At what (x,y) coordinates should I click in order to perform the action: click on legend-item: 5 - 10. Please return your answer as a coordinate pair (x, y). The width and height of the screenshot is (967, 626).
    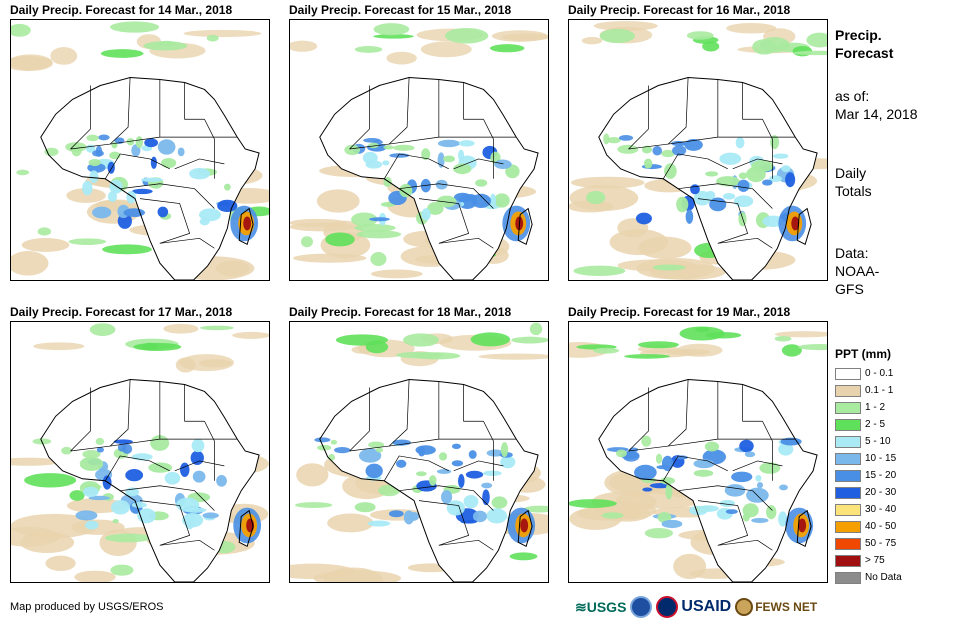
    Looking at the image, I should click on (863, 441).